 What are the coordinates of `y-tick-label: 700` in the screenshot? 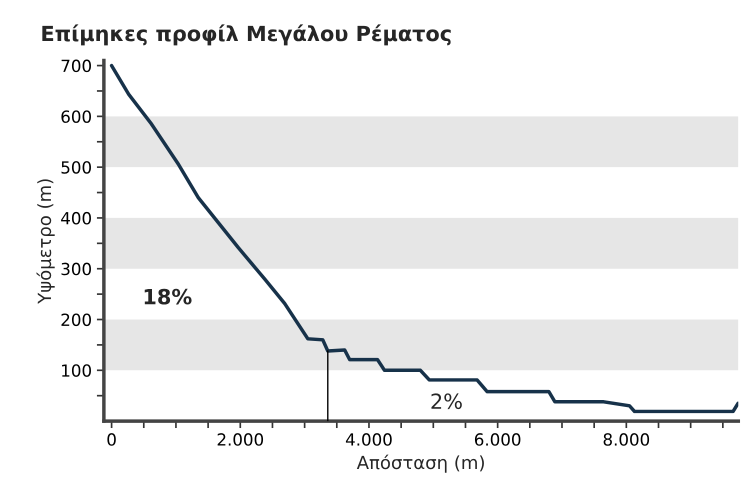 It's located at (76, 66).